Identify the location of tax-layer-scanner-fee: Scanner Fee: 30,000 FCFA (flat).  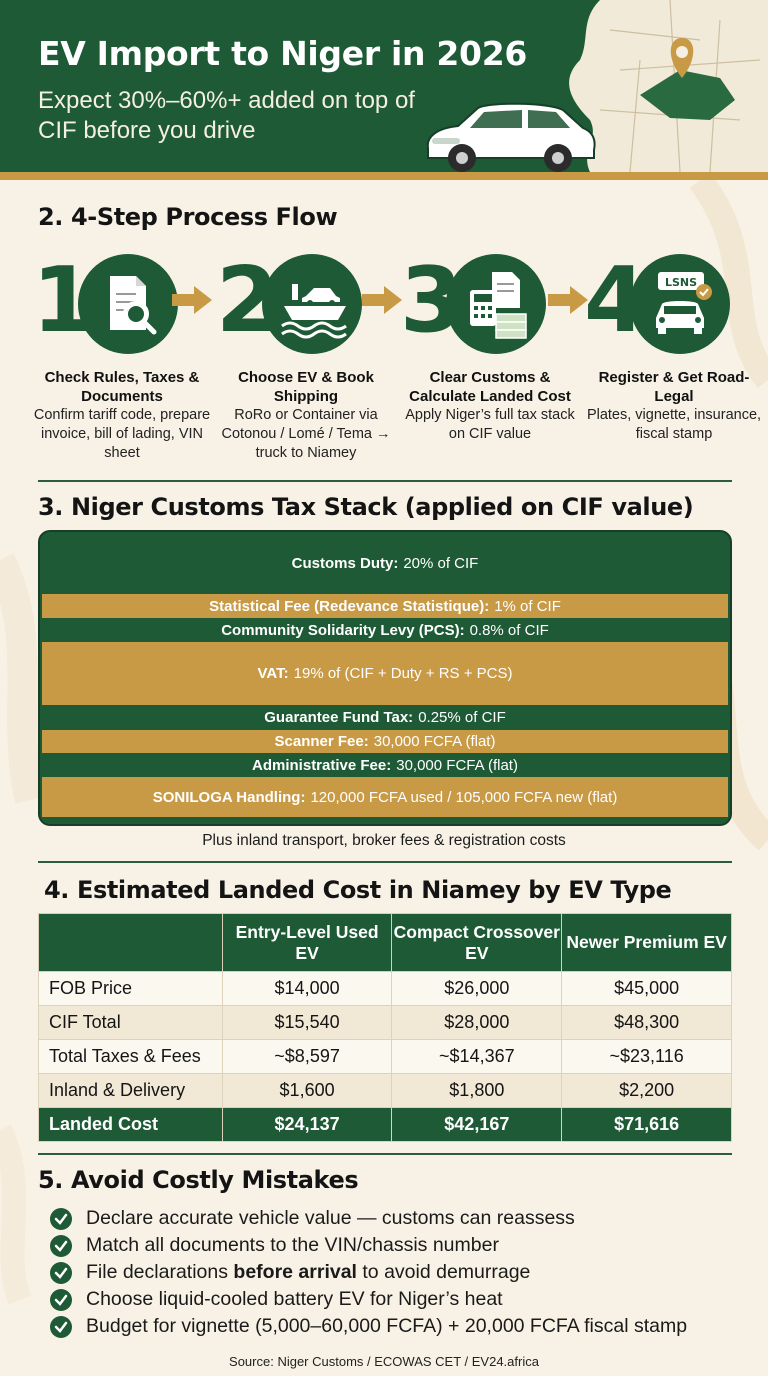
(385, 741).